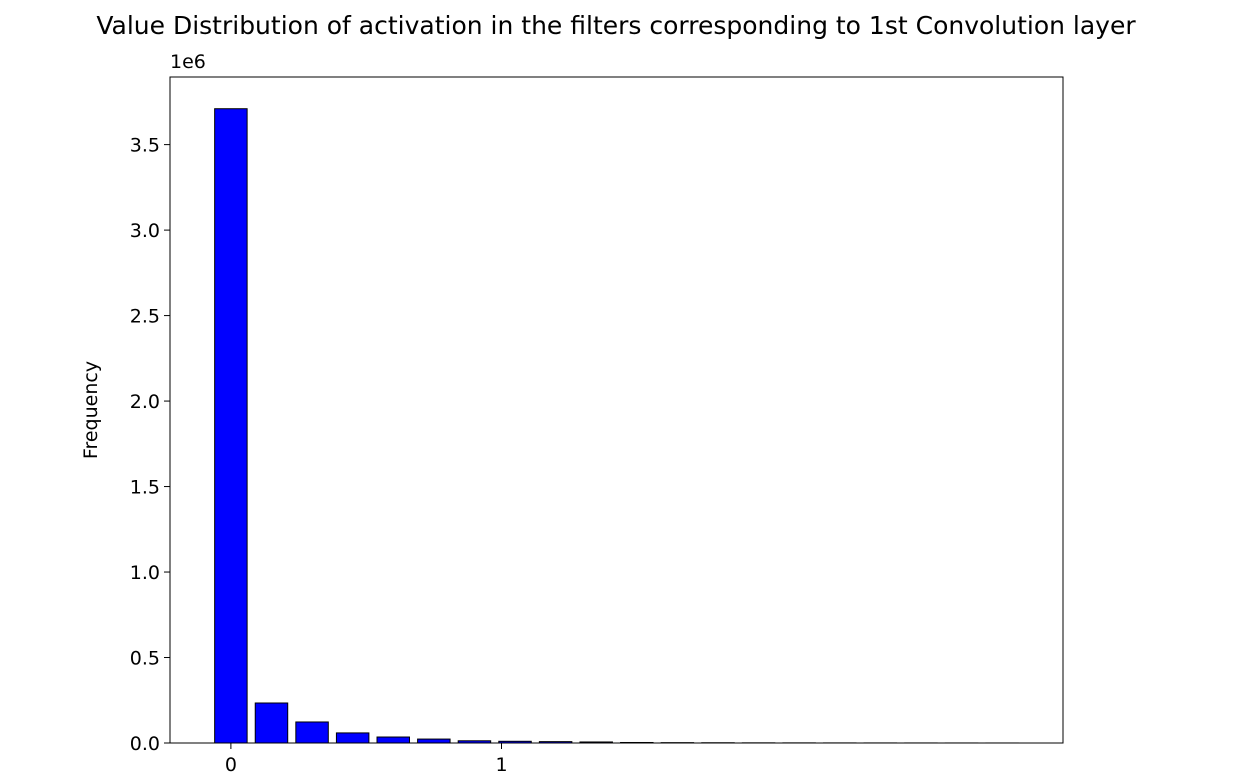  I want to click on y-axis-label: Frequency, so click(91, 410).